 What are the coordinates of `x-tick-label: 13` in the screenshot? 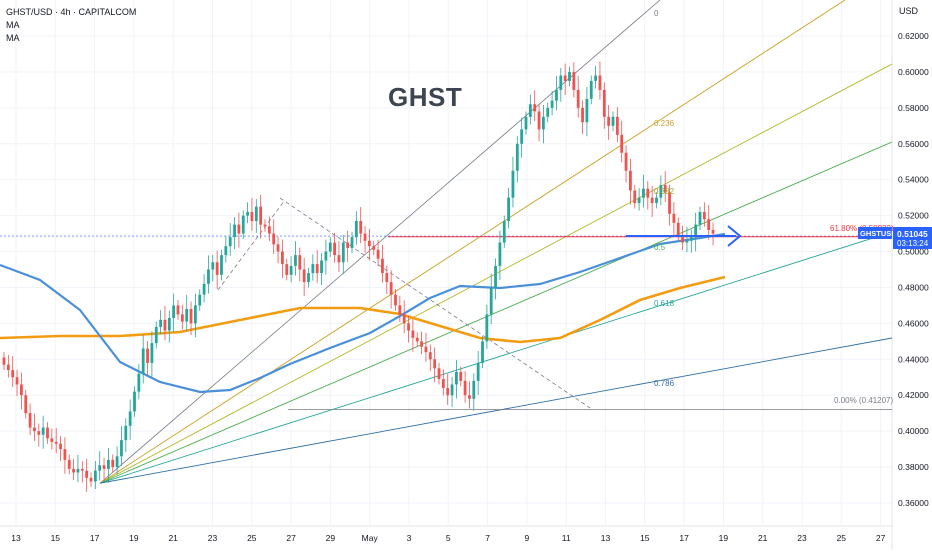 It's located at (16, 538).